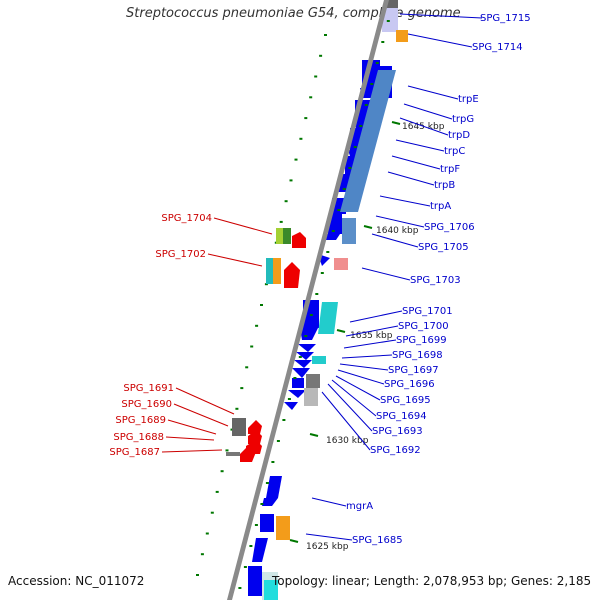 This screenshot has width=600, height=600. What do you see at coordinates (440, 206) in the screenshot?
I see `gene-label: trpA` at bounding box center [440, 206].